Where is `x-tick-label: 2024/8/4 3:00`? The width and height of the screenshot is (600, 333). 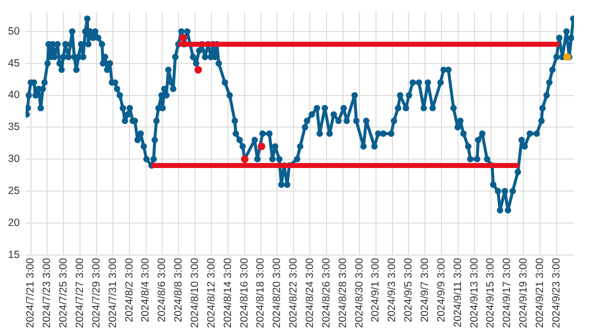 x-tick-label: 2024/8/4 3:00 is located at coordinates (146, 290).